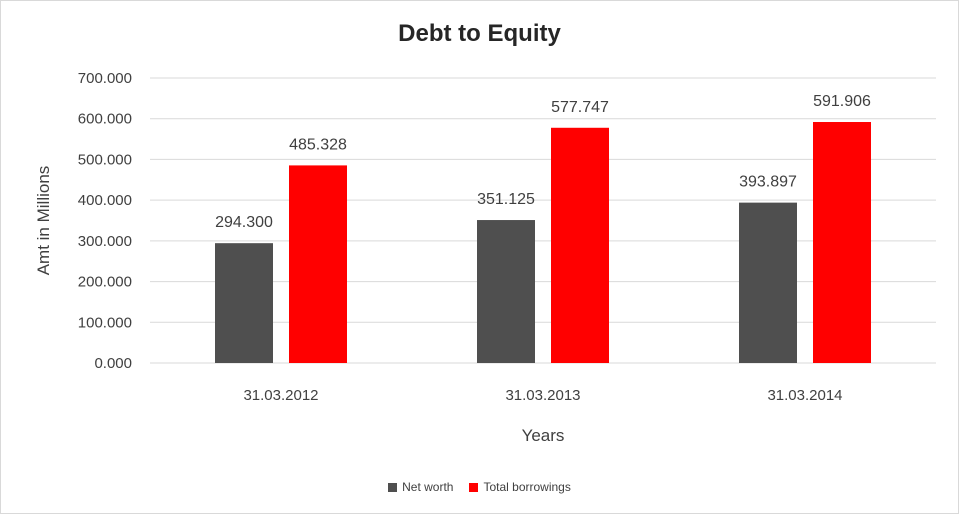 The width and height of the screenshot is (959, 514). Describe the element at coordinates (244, 222) in the screenshot. I see `data-label: 294.300` at that location.